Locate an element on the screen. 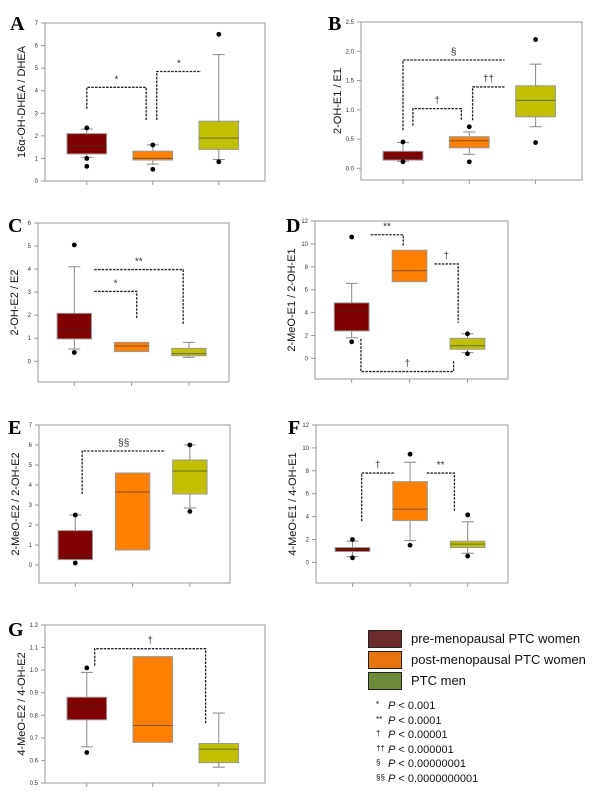 The height and width of the screenshot is (799, 600). panel-D: D 0 2 4 6 8 10 12 2-MeO-E1 / 2-OH-E1 ** † † is located at coordinates (397, 299).